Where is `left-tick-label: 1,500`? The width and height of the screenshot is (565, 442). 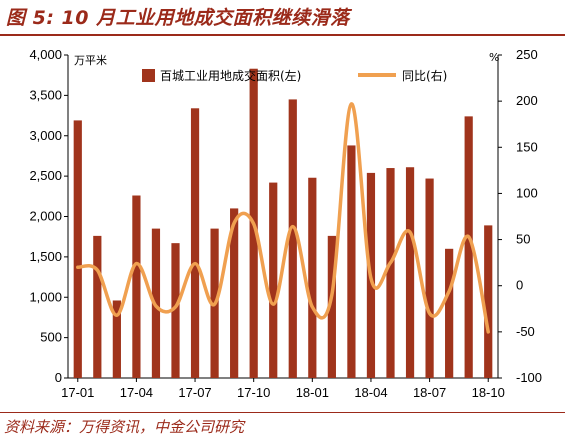
left-tick-label: 1,500 is located at coordinates (45, 256).